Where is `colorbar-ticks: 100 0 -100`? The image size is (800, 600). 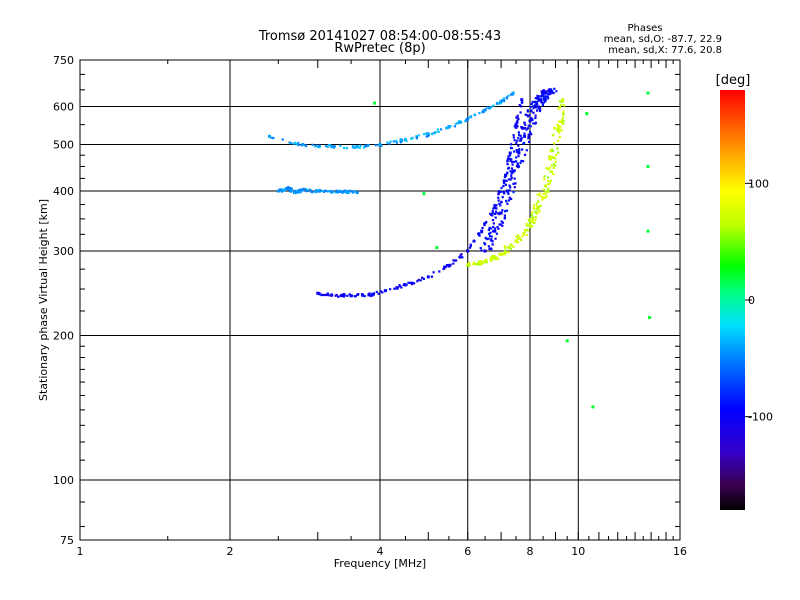 colorbar-ticks: 100 0 -100 is located at coordinates (759, 300).